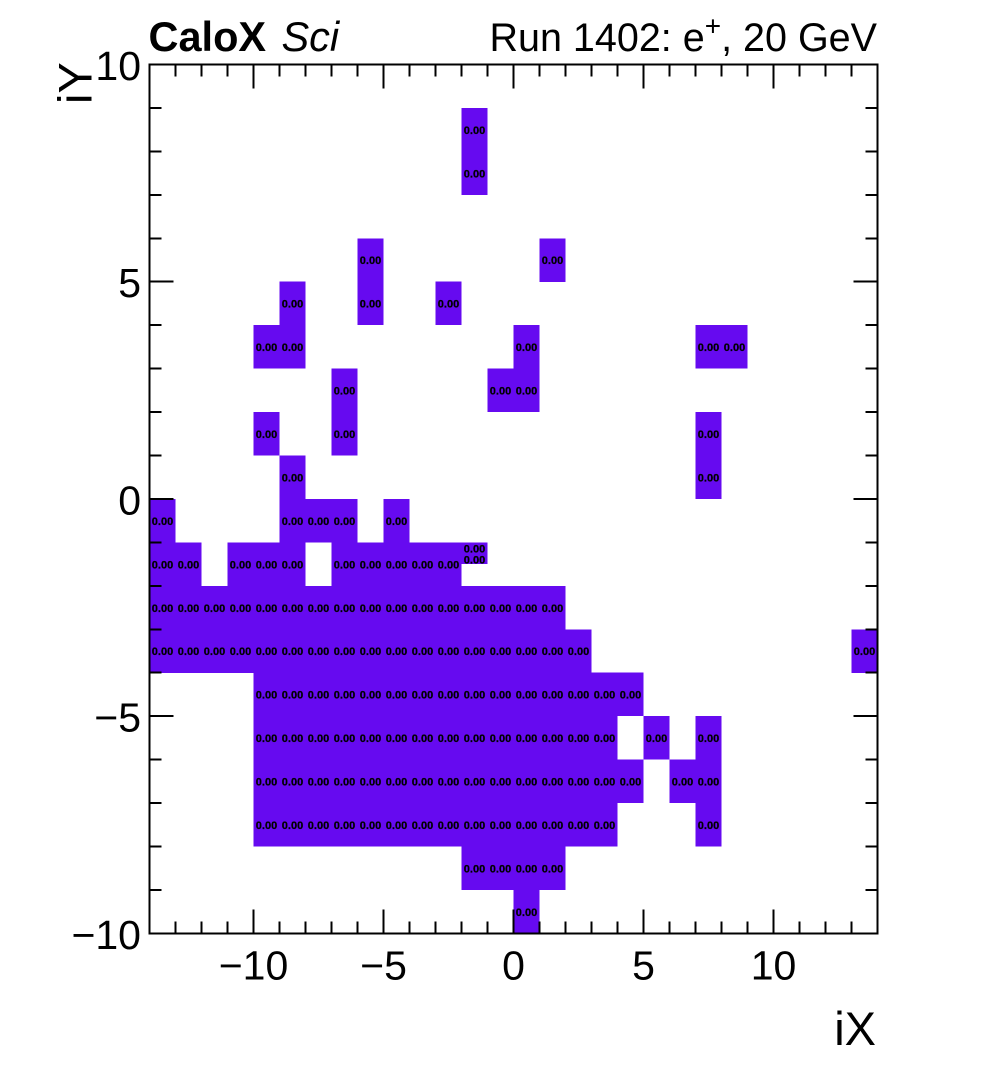  What do you see at coordinates (383, 965) in the screenshot?
I see `svg-text: −5` at bounding box center [383, 965].